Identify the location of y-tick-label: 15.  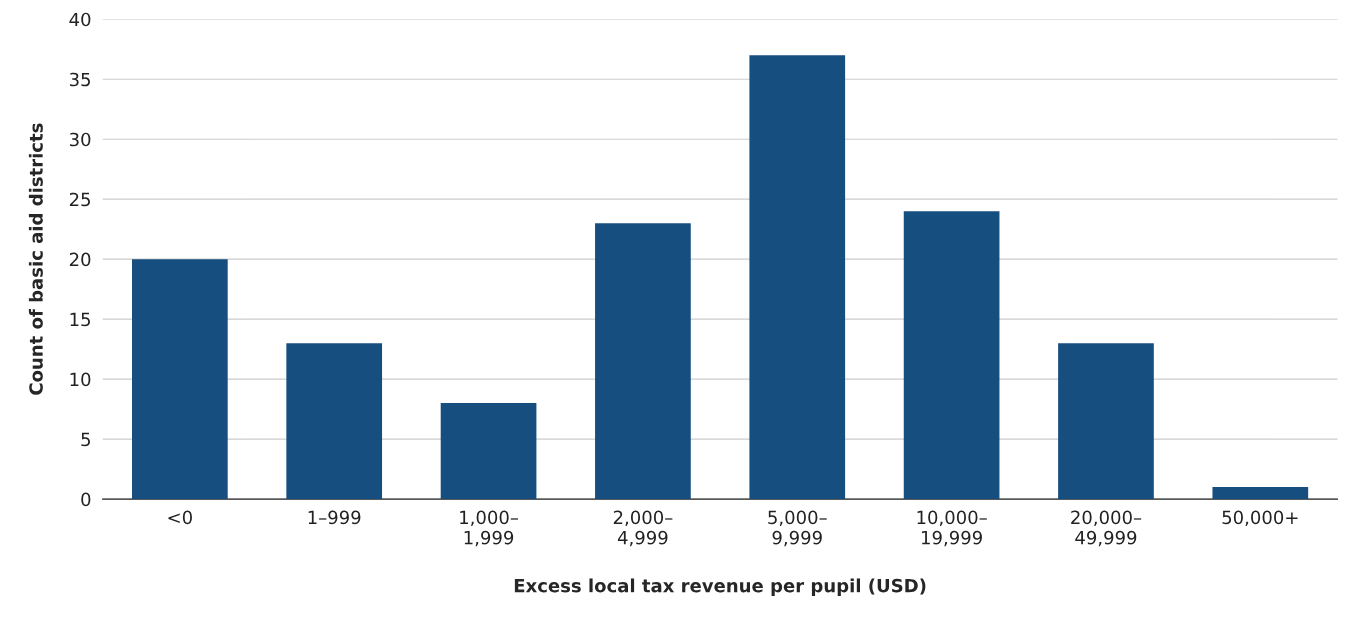
(80, 319).